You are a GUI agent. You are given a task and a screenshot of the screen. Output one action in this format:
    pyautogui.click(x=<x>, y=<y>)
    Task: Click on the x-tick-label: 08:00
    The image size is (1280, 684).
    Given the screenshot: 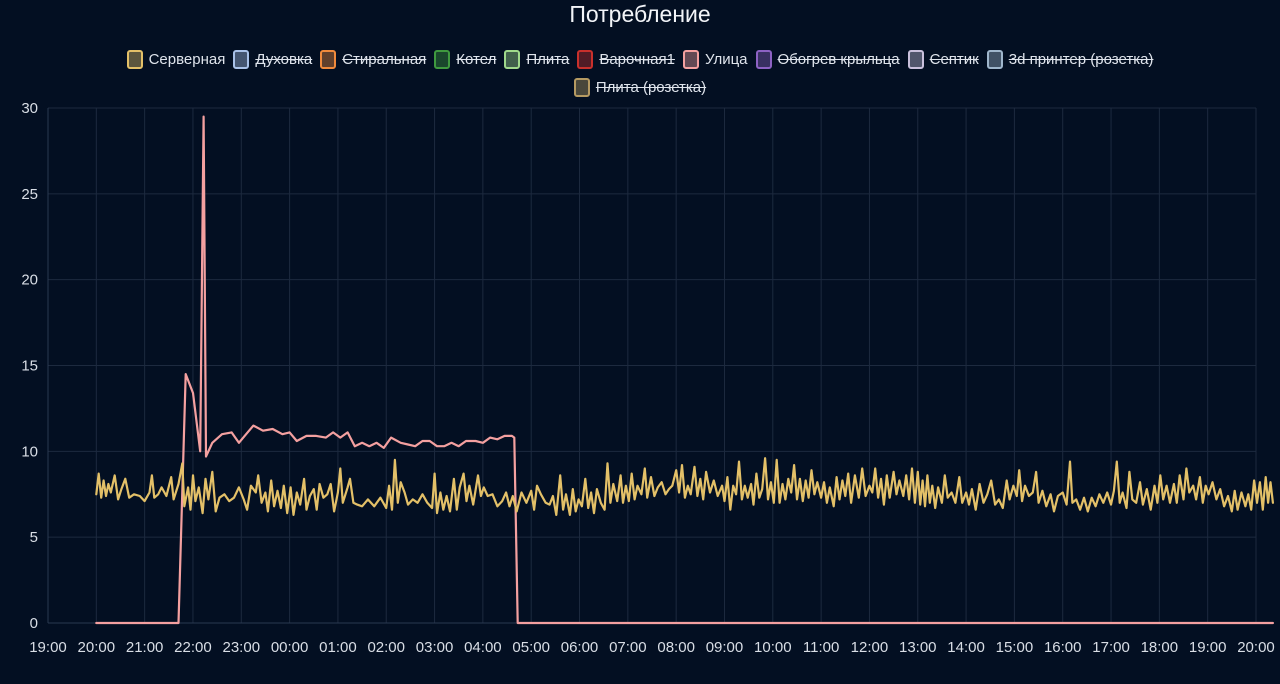 What is the action you would take?
    pyautogui.click(x=676, y=647)
    